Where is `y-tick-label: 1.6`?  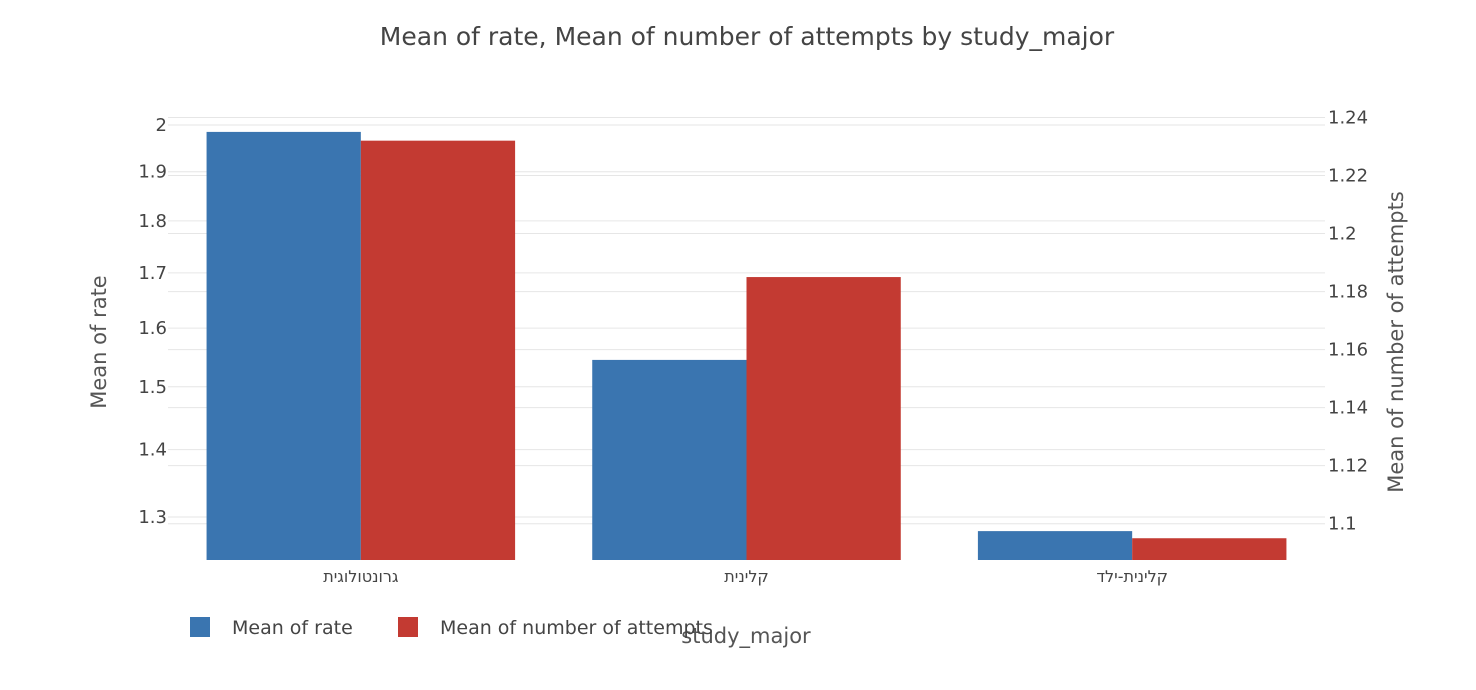
y-tick-label: 1.6 is located at coordinates (152, 328).